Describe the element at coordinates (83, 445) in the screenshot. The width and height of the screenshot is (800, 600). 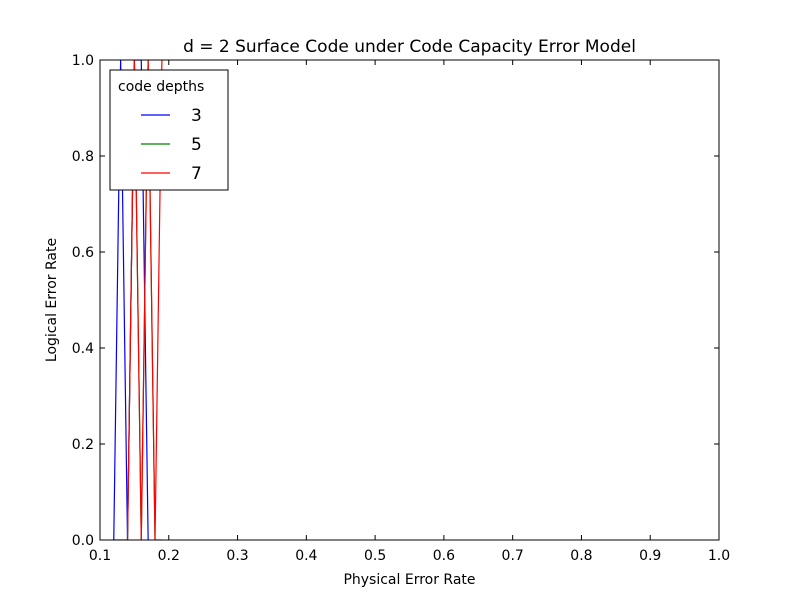
I see `y-tick-label: 0.2` at that location.